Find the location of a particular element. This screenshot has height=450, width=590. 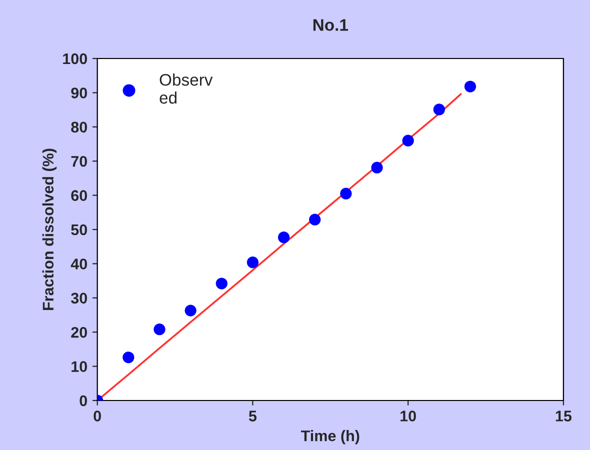

y-tick-label: 40 is located at coordinates (79, 264).